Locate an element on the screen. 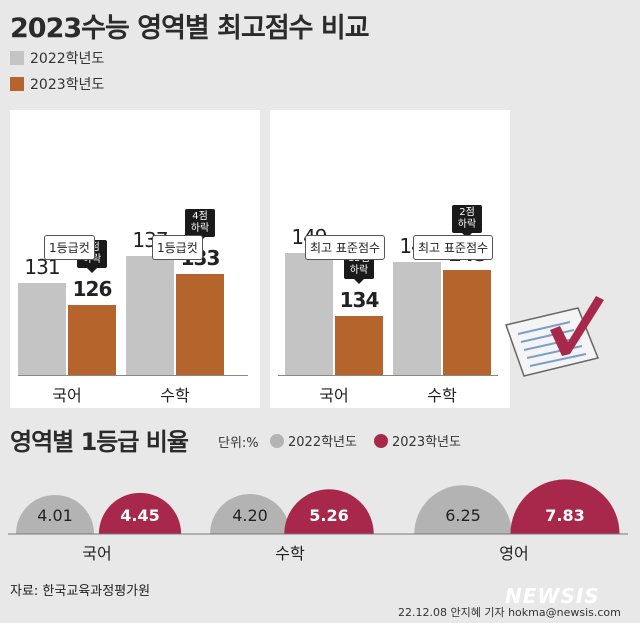  legend2-2022: 2022학년도 is located at coordinates (313, 440).